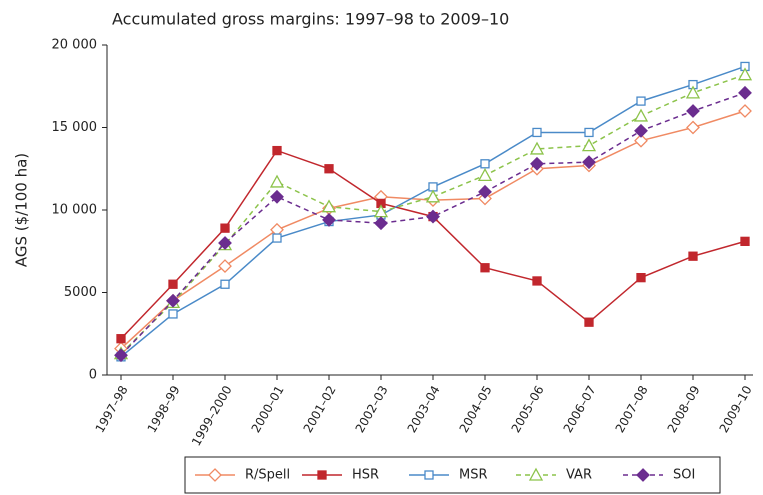 Image resolution: width=763 pixels, height=495 pixels. What do you see at coordinates (736, 409) in the screenshot?
I see `x-tick-label: 2009–10` at bounding box center [736, 409].